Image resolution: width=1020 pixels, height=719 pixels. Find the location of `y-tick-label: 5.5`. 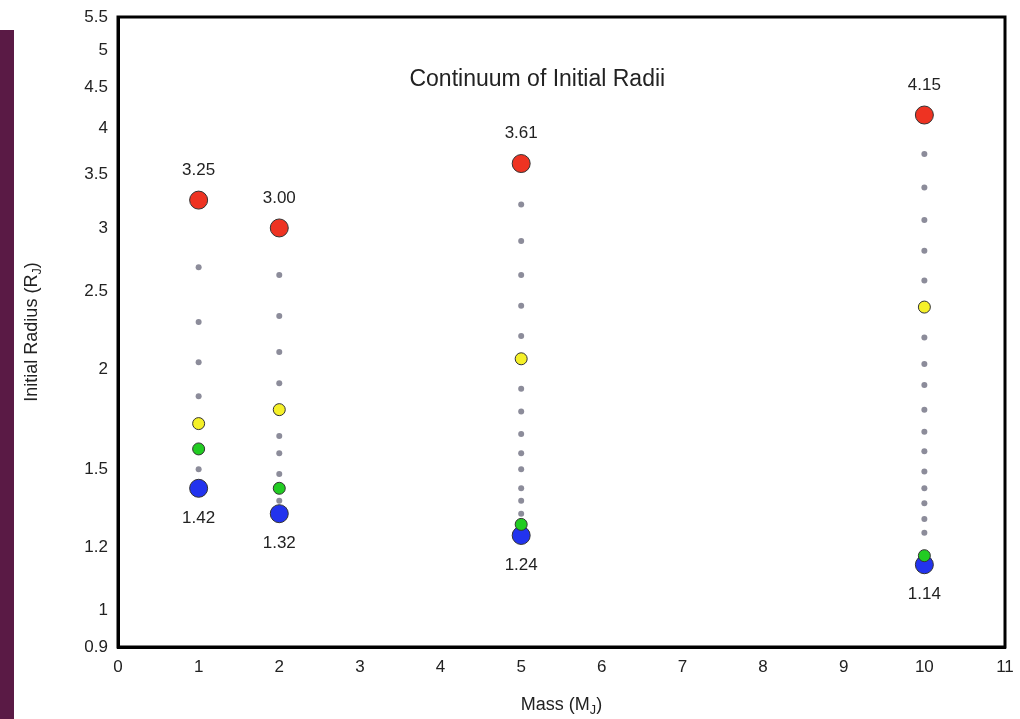

y-tick-label: 5.5 is located at coordinates (96, 16).